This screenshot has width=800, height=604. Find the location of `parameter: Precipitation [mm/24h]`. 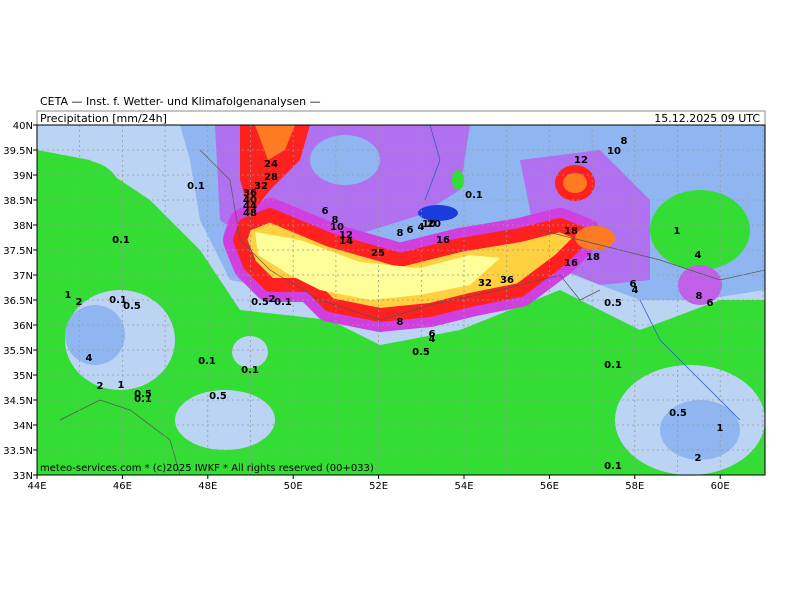

parameter: Precipitation [mm/24h] is located at coordinates (103, 118).